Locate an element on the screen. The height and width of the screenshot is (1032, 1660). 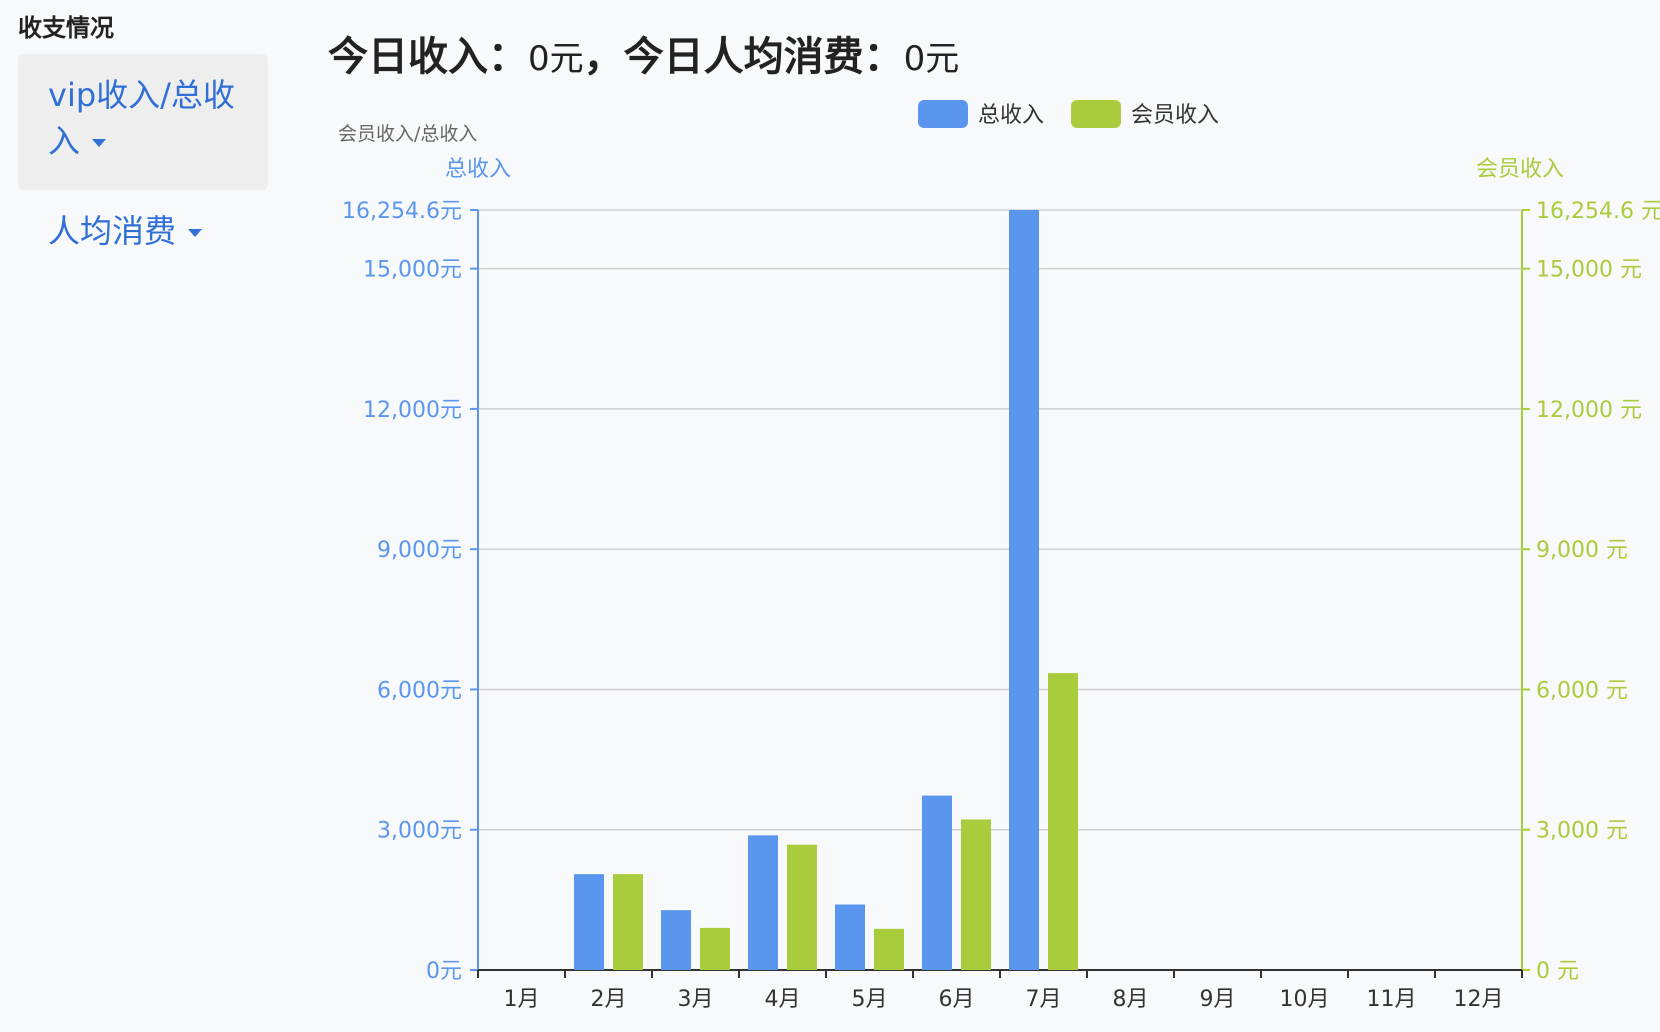
today-avg-label: 今日人均消费： is located at coordinates (763, 57).